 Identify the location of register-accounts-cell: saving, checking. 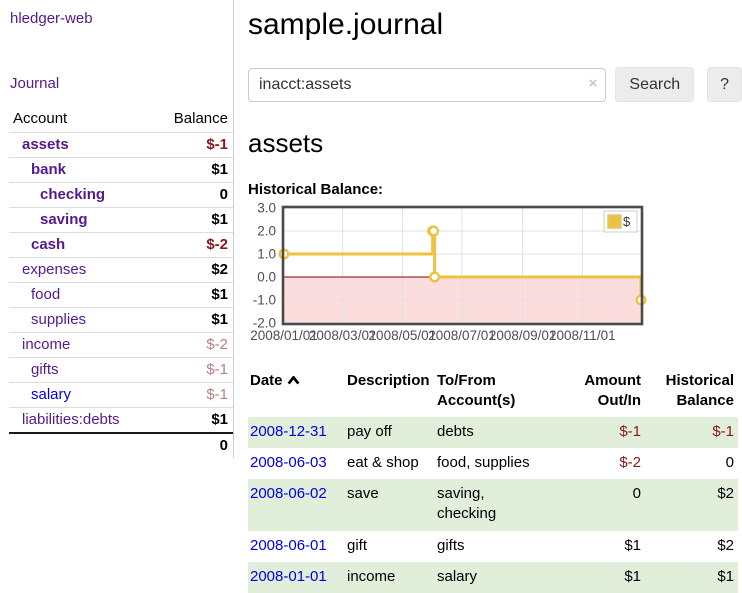
(499, 505).